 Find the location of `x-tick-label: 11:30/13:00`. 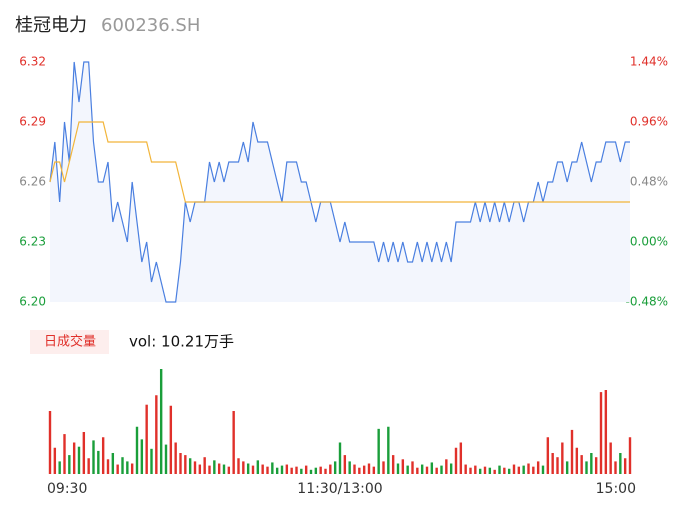

x-tick-label: 11:30/13:00 is located at coordinates (339, 489).